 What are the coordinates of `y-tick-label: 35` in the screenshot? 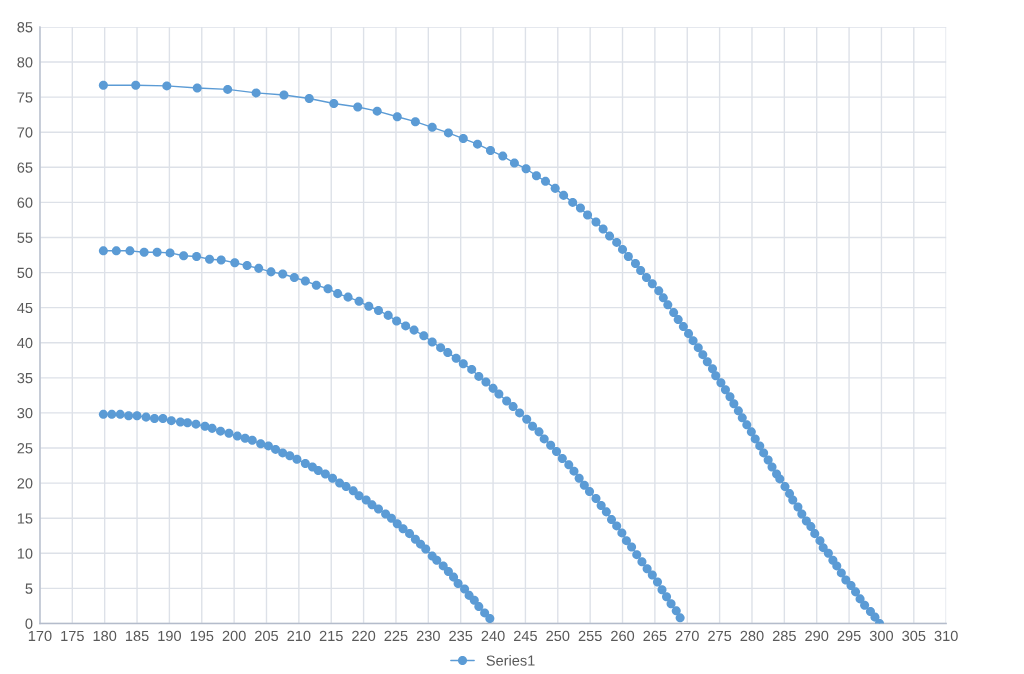 It's located at (25, 378).